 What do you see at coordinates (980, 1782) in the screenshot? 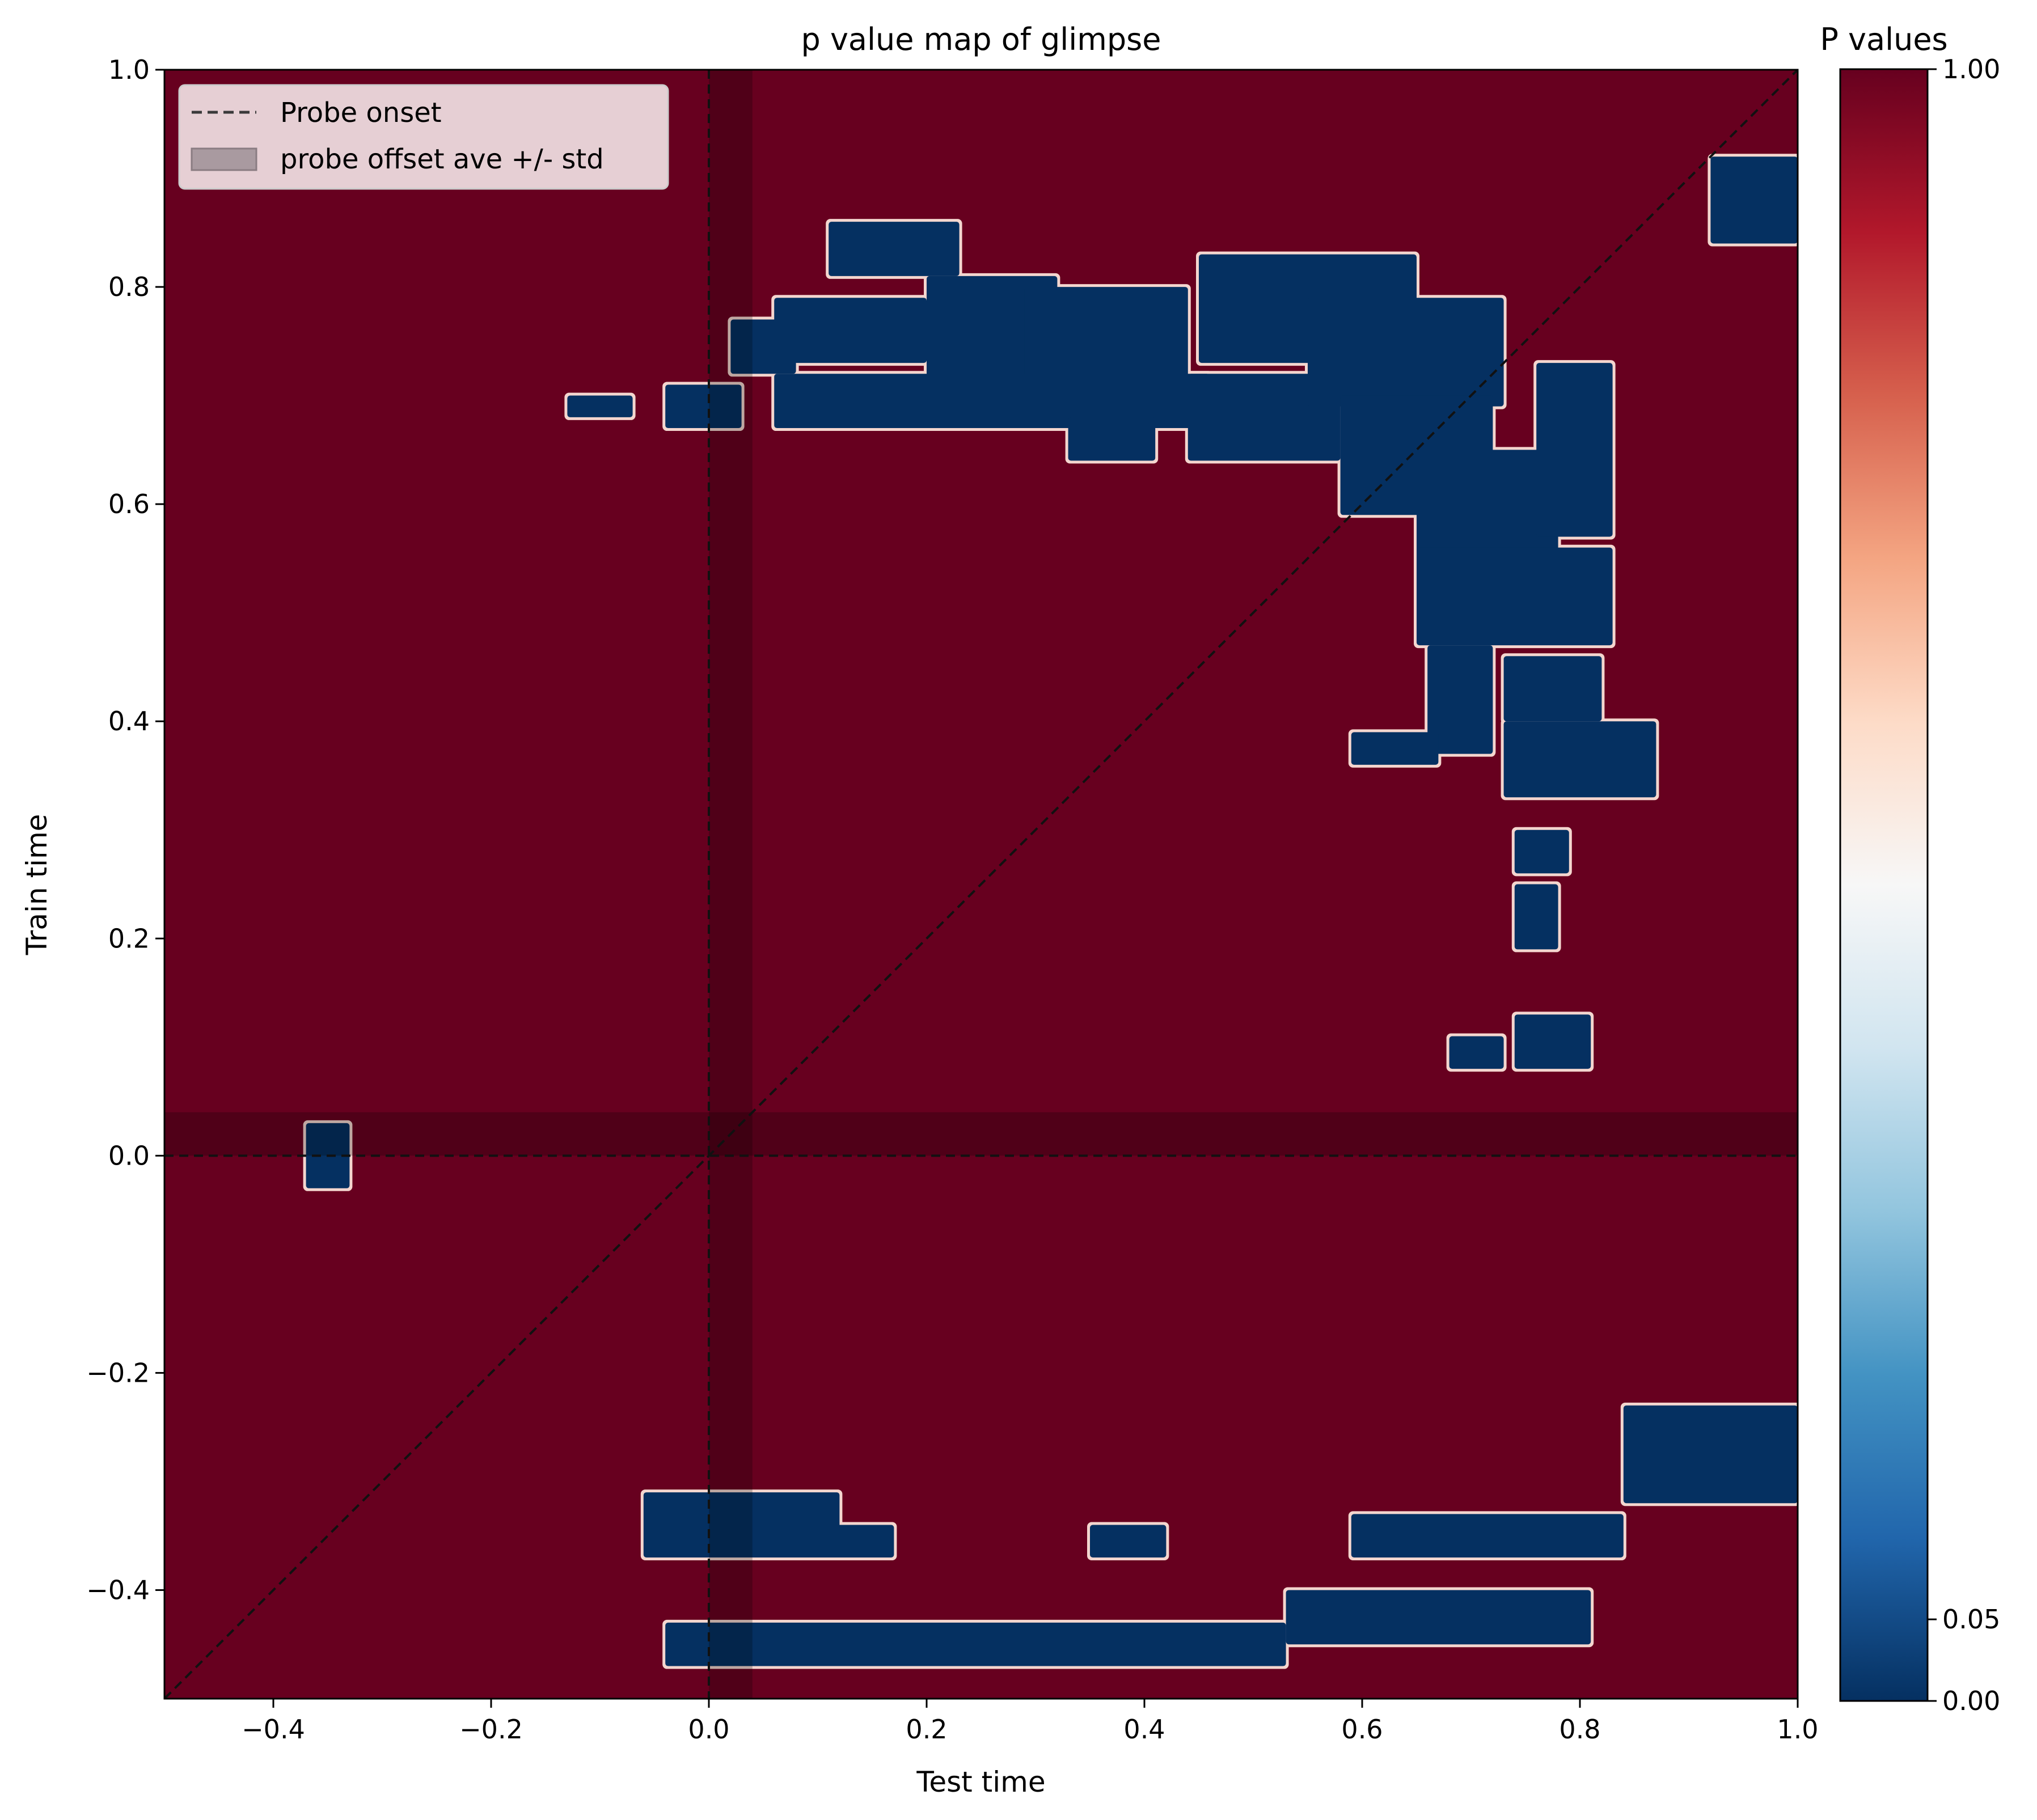
I see `x-axis-label: Test time` at bounding box center [980, 1782].